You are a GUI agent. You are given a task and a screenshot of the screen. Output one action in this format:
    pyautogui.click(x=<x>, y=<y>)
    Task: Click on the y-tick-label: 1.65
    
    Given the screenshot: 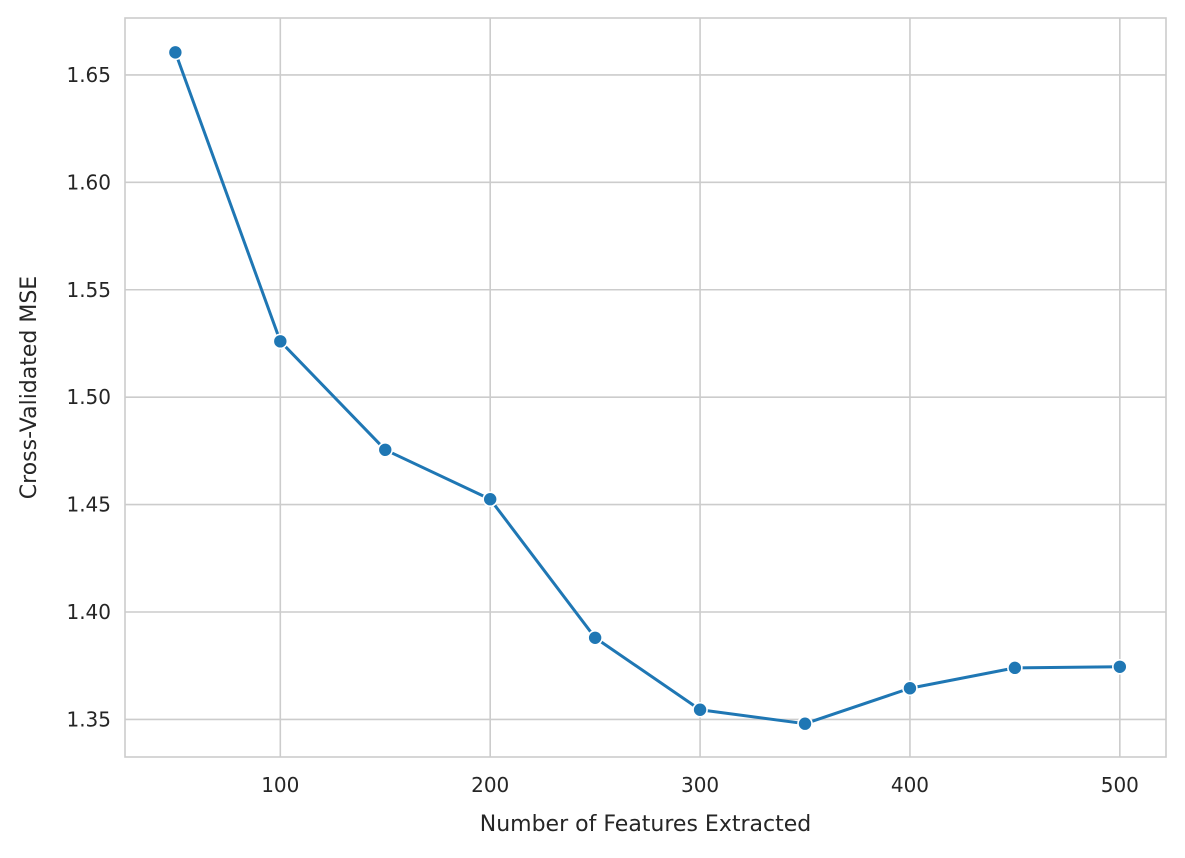 What is the action you would take?
    pyautogui.click(x=88, y=75)
    